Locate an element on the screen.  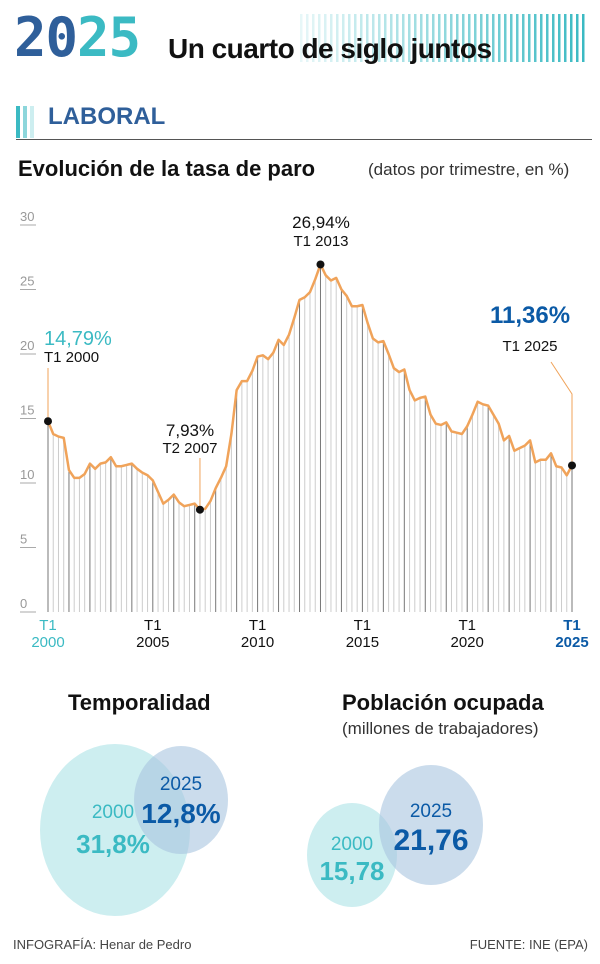
poblacion-title: Población ocupada is located at coordinates (443, 702).